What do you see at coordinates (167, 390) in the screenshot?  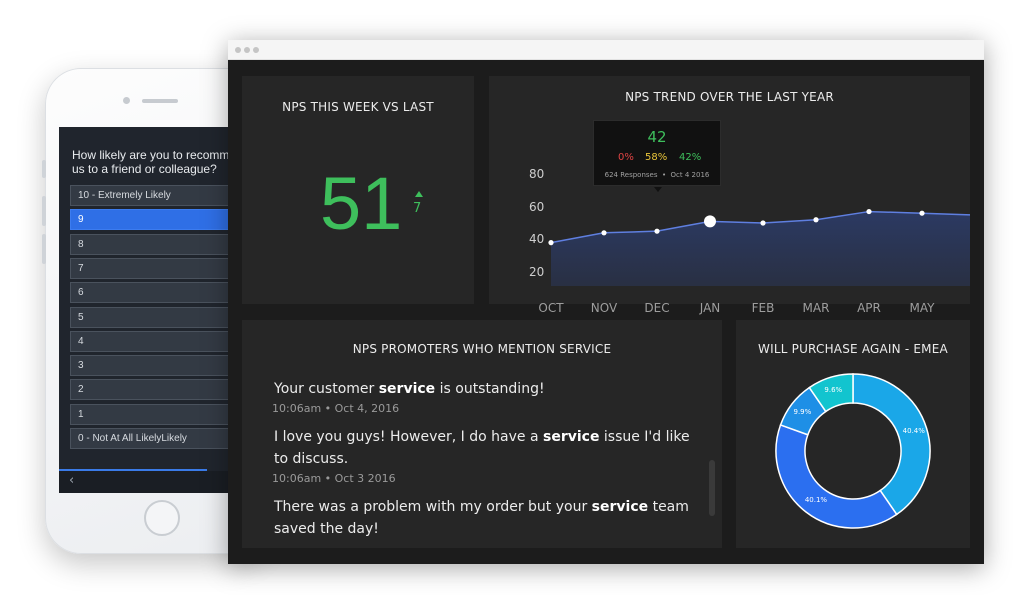 I see `survey-option: 2` at bounding box center [167, 390].